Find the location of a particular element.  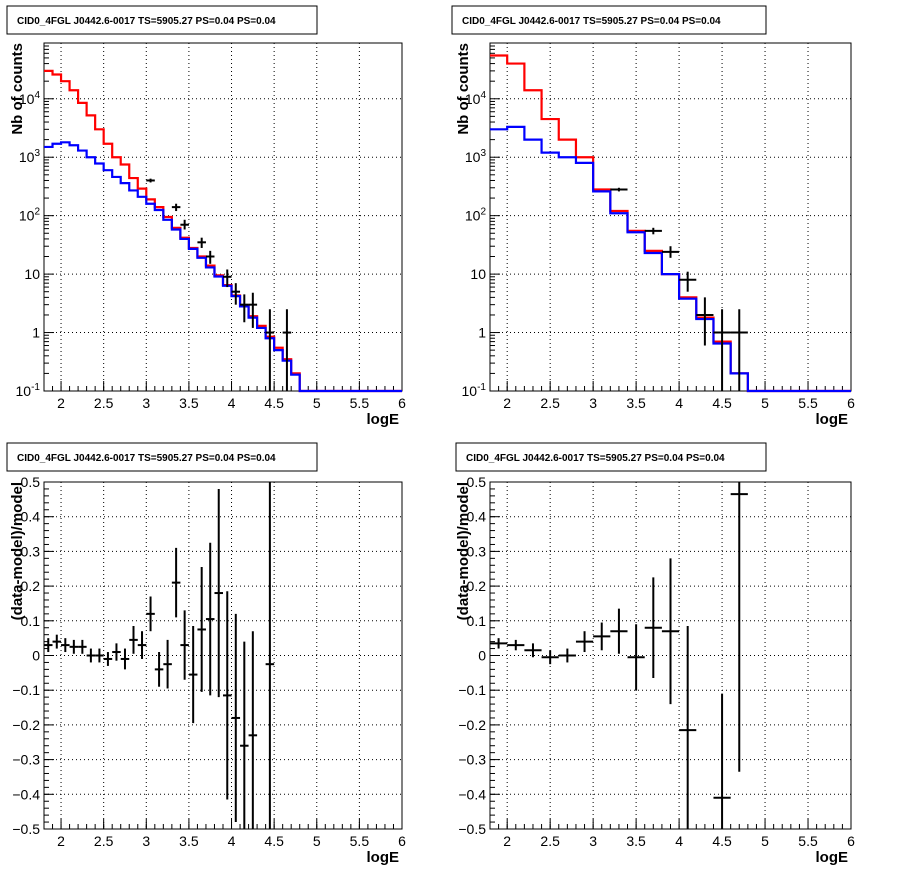

y-tick-label: 1 is located at coordinates (36, 333).